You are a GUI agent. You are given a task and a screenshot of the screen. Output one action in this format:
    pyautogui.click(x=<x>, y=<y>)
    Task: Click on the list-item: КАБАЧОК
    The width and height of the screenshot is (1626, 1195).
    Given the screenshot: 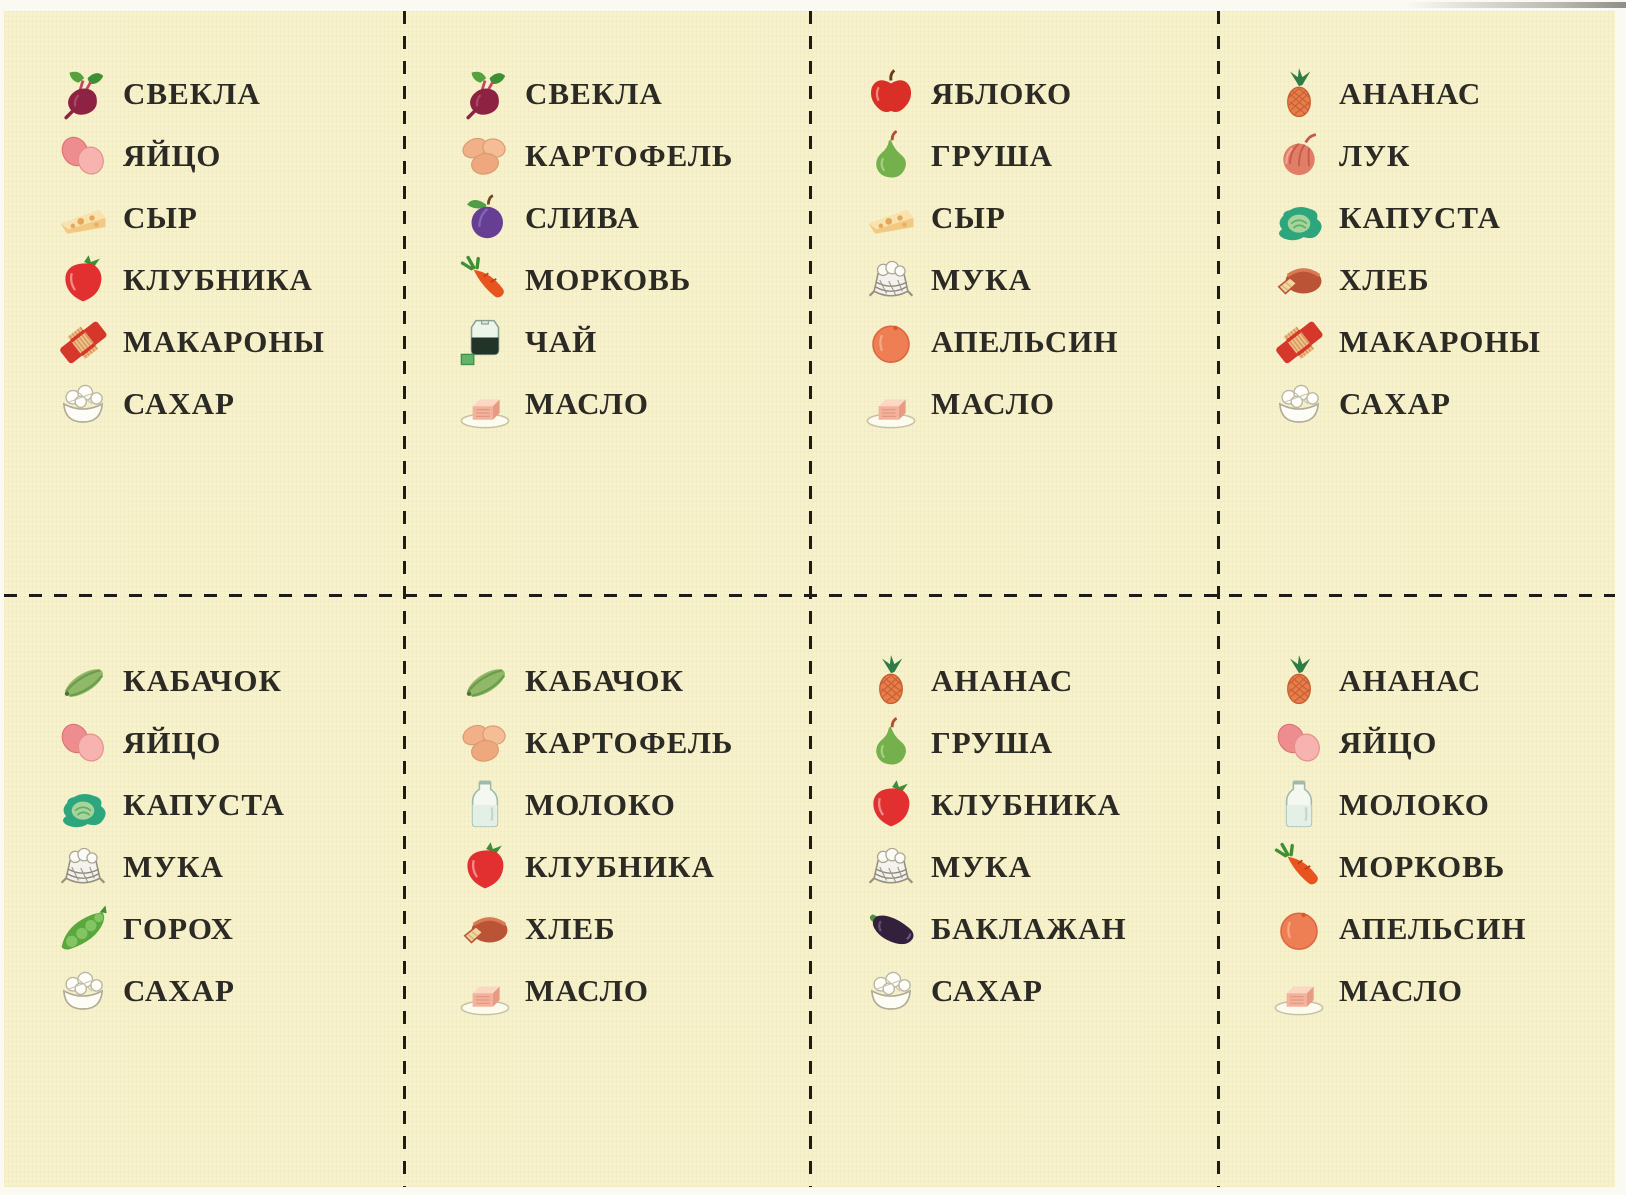 What is the action you would take?
    pyautogui.click(x=633, y=681)
    